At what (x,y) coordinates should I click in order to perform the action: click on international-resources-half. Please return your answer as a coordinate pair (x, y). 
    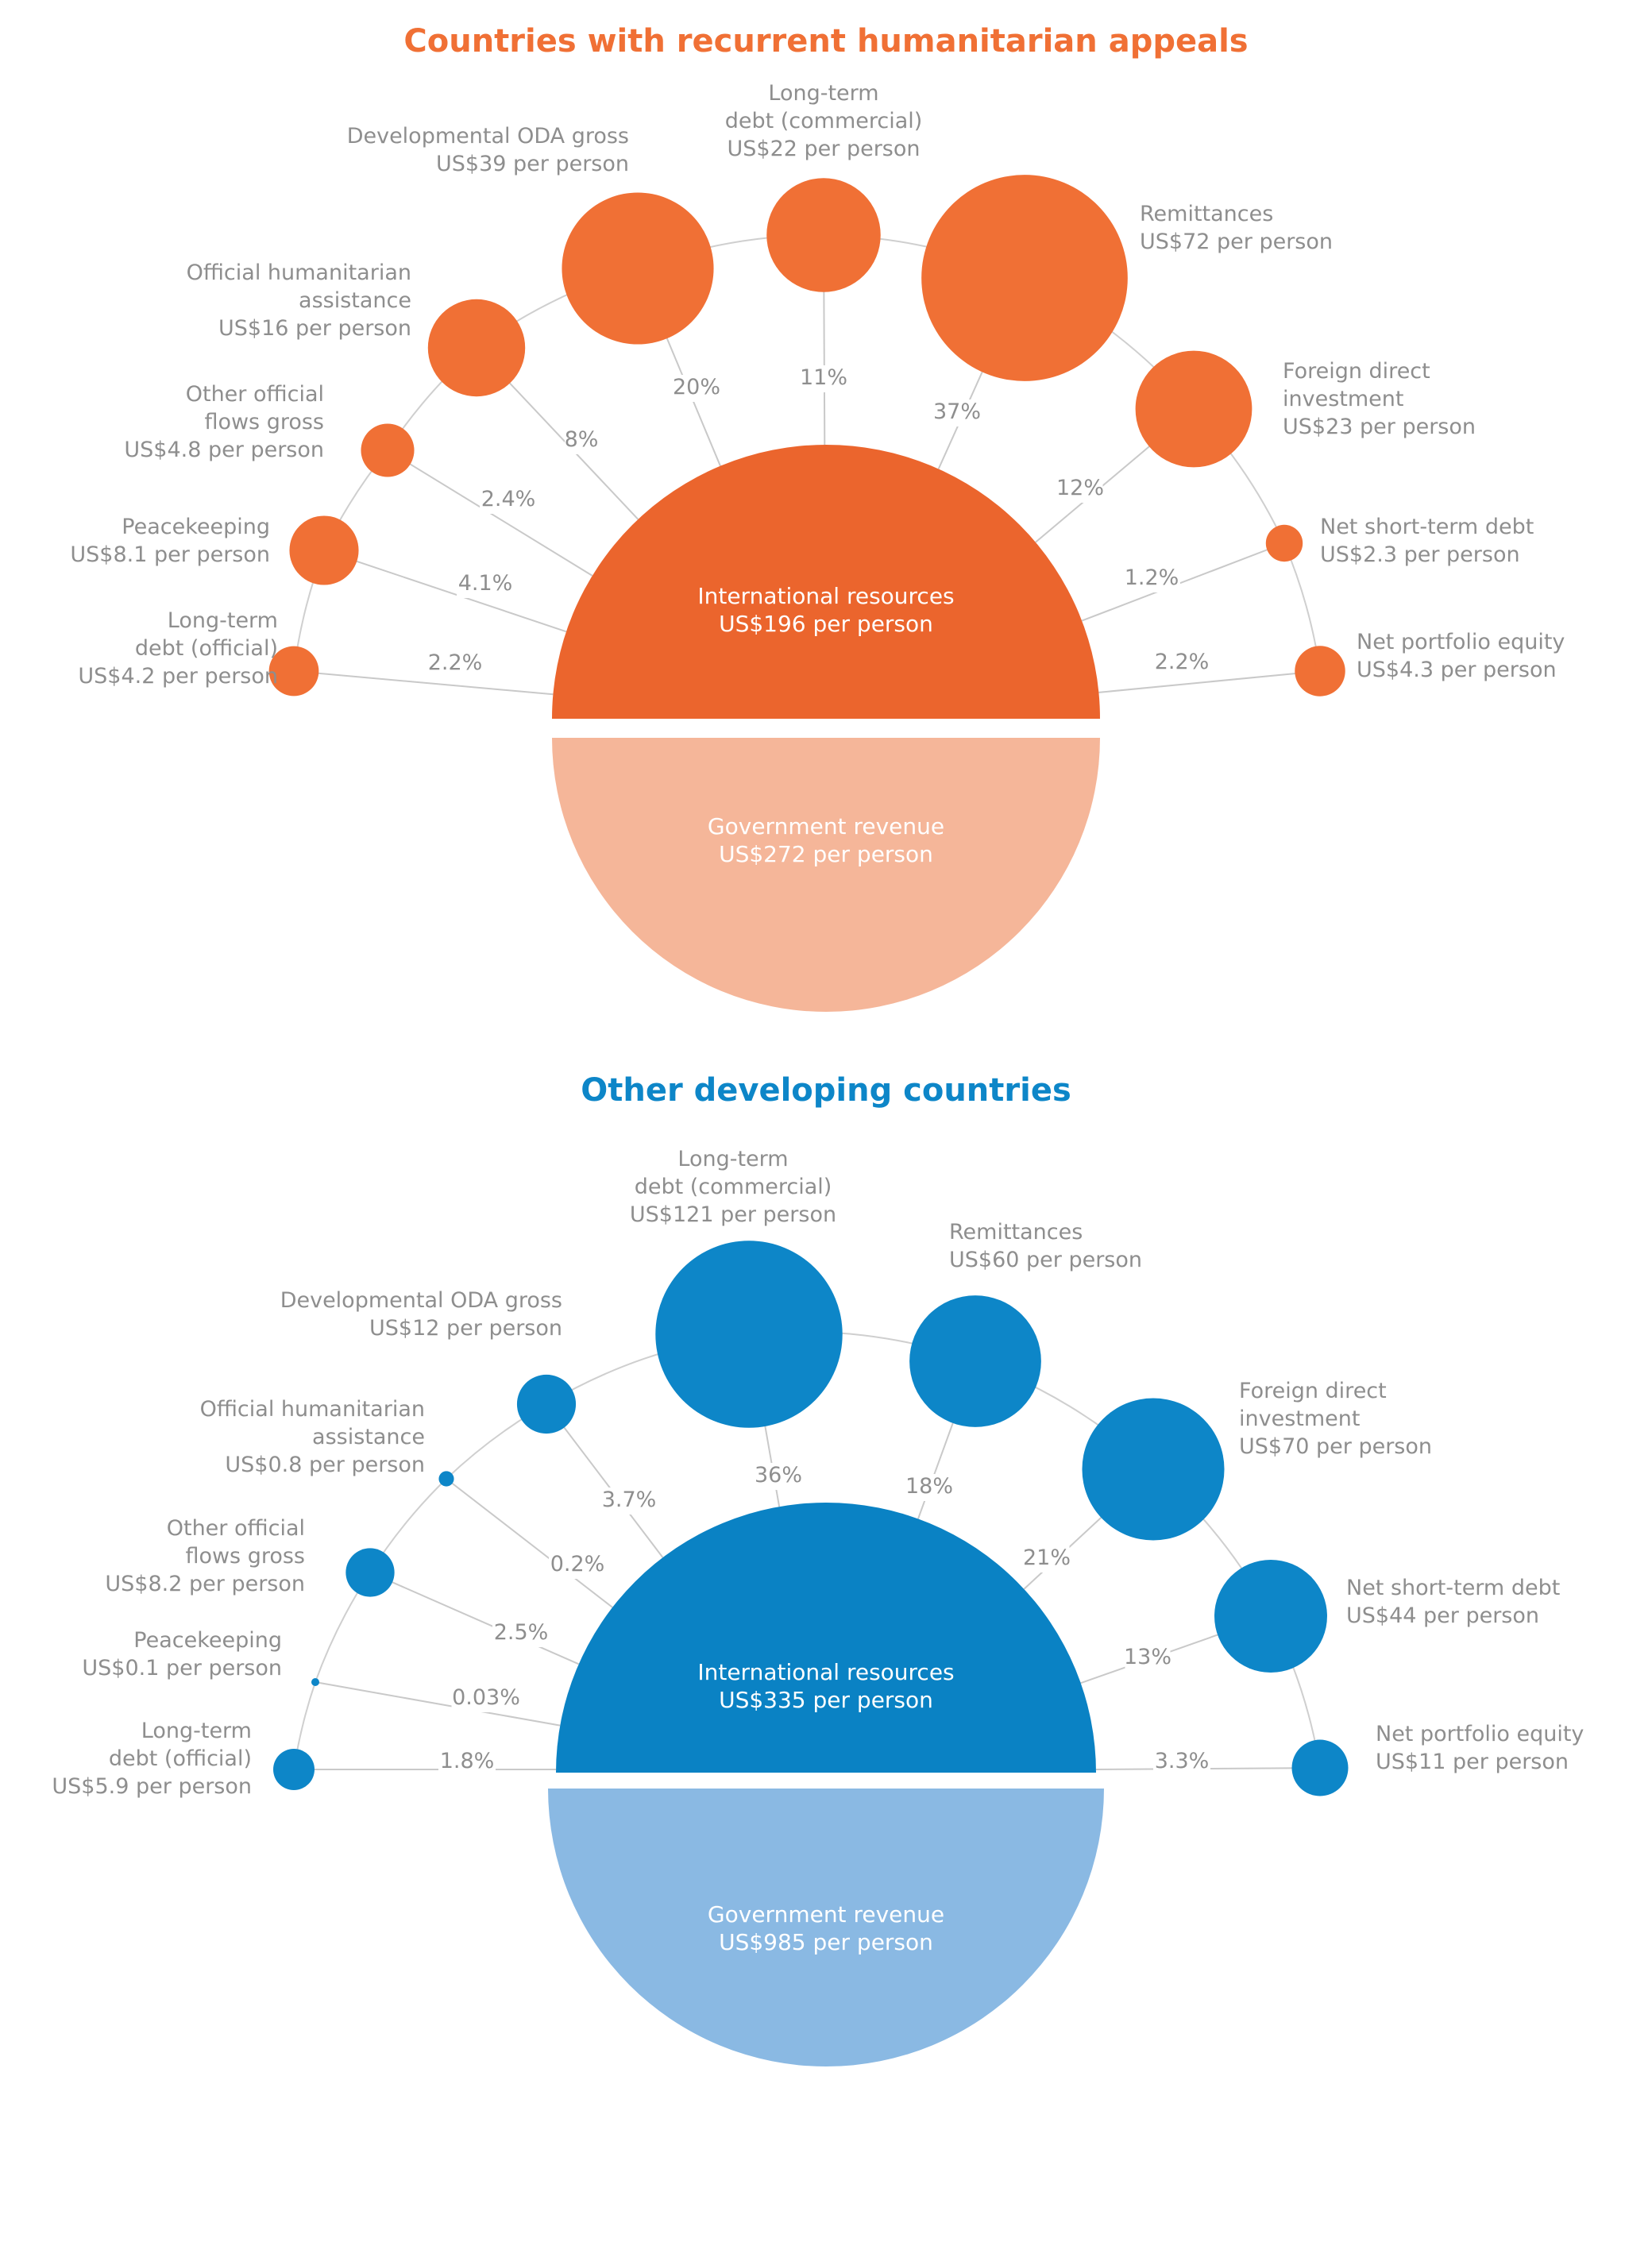
    Looking at the image, I should click on (826, 1638).